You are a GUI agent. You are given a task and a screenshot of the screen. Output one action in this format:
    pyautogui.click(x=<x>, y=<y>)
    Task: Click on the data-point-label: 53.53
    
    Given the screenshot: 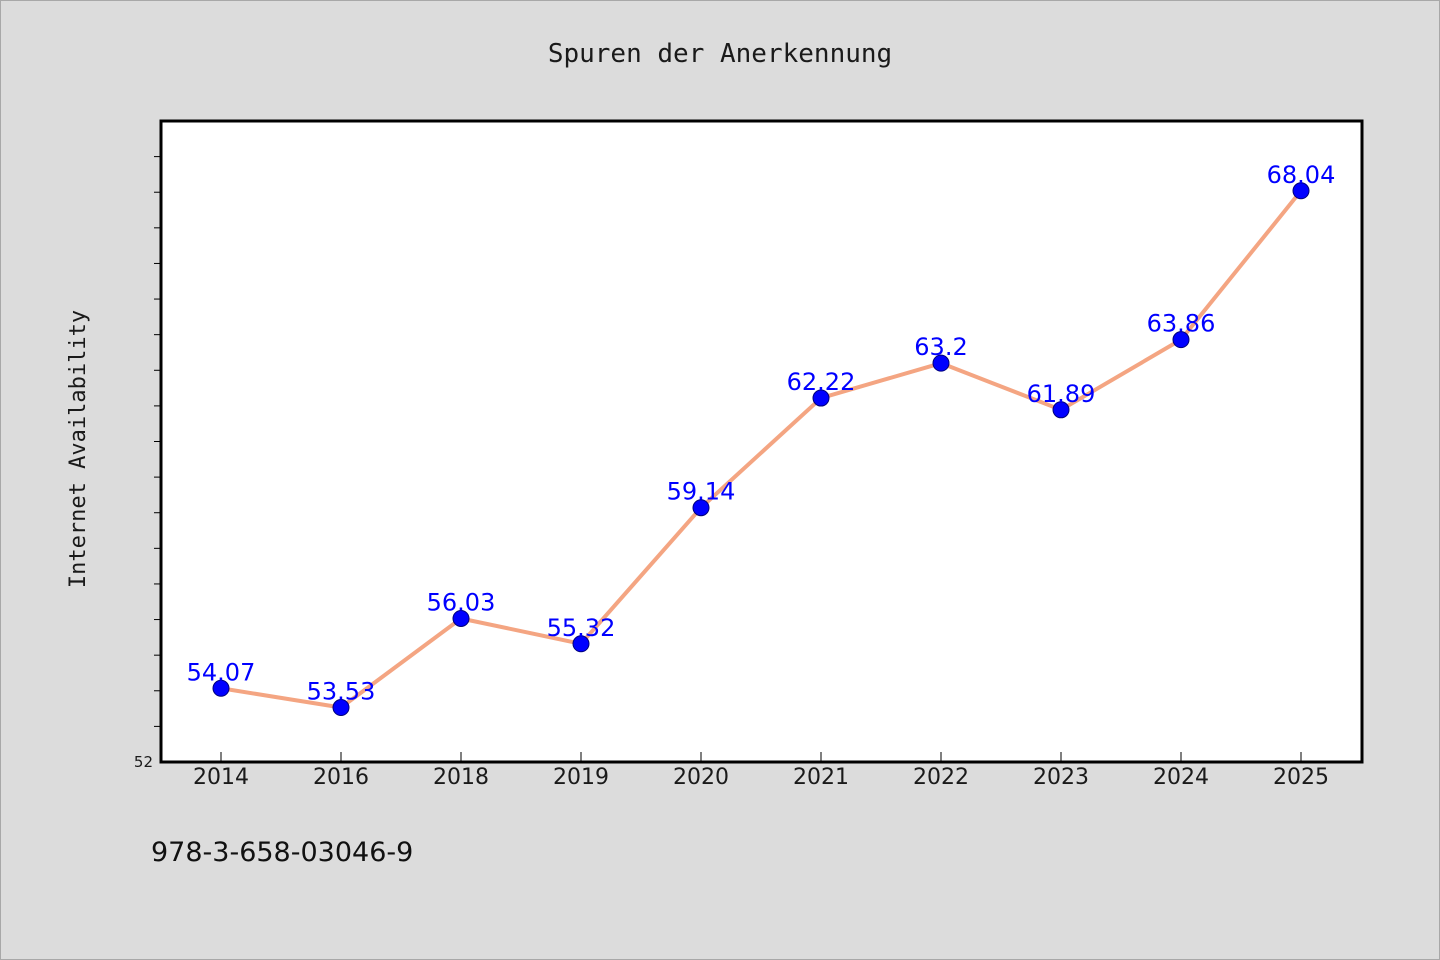 What is the action you would take?
    pyautogui.click(x=341, y=692)
    